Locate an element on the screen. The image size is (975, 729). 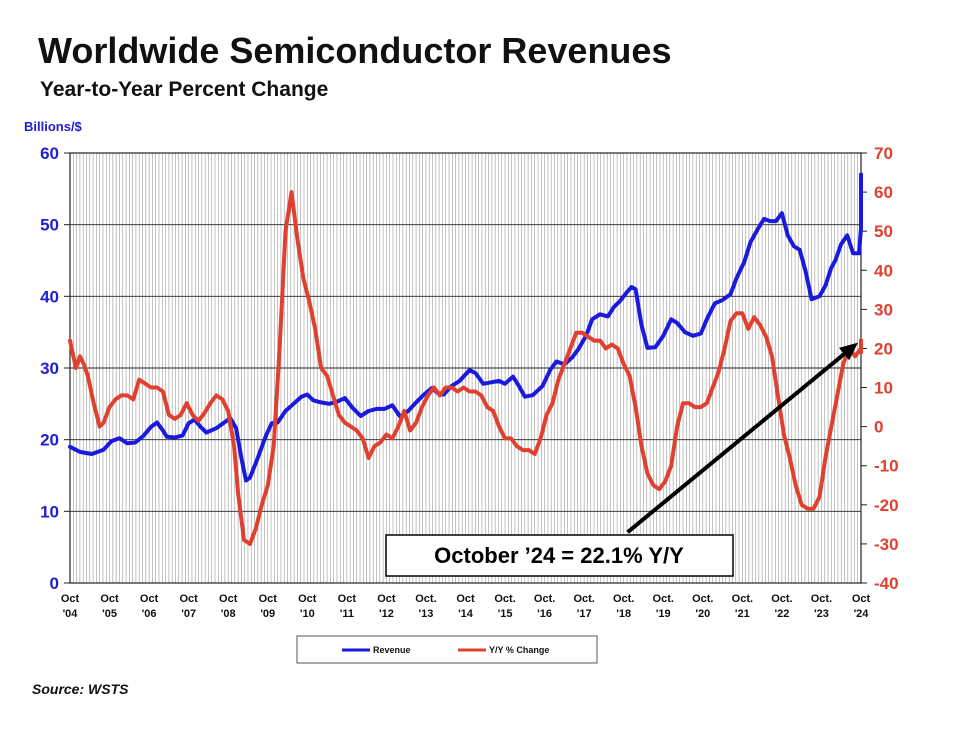
x-tick-year: '13 is located at coordinates (426, 614).